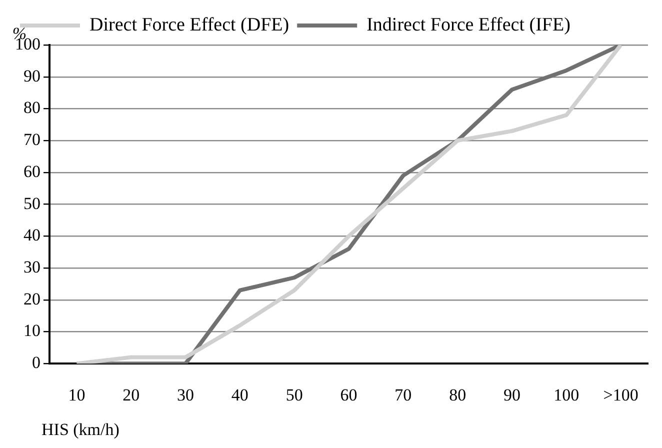  Describe the element at coordinates (32, 203) in the screenshot. I see `y-tick-label: 50` at that location.